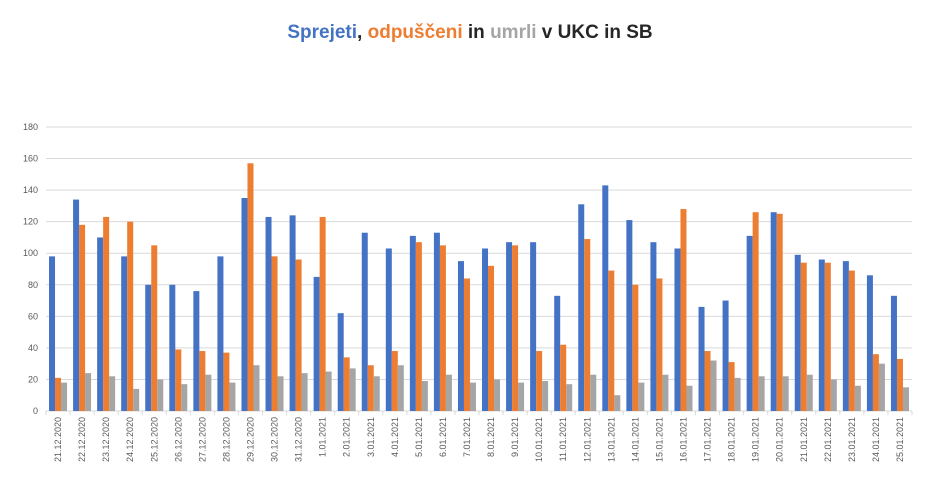 This screenshot has width=940, height=503. Describe the element at coordinates (30, 159) in the screenshot. I see `y-tick-label: 160` at that location.